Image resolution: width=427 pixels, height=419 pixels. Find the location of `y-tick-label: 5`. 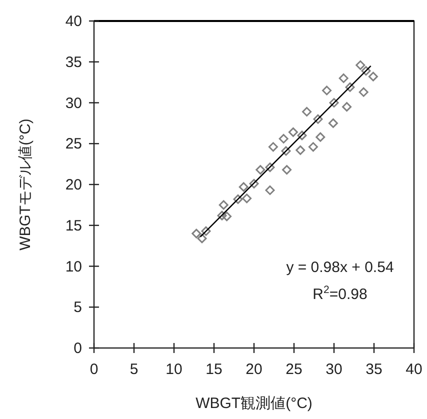

y-tick-label: 5 is located at coordinates (78, 307).